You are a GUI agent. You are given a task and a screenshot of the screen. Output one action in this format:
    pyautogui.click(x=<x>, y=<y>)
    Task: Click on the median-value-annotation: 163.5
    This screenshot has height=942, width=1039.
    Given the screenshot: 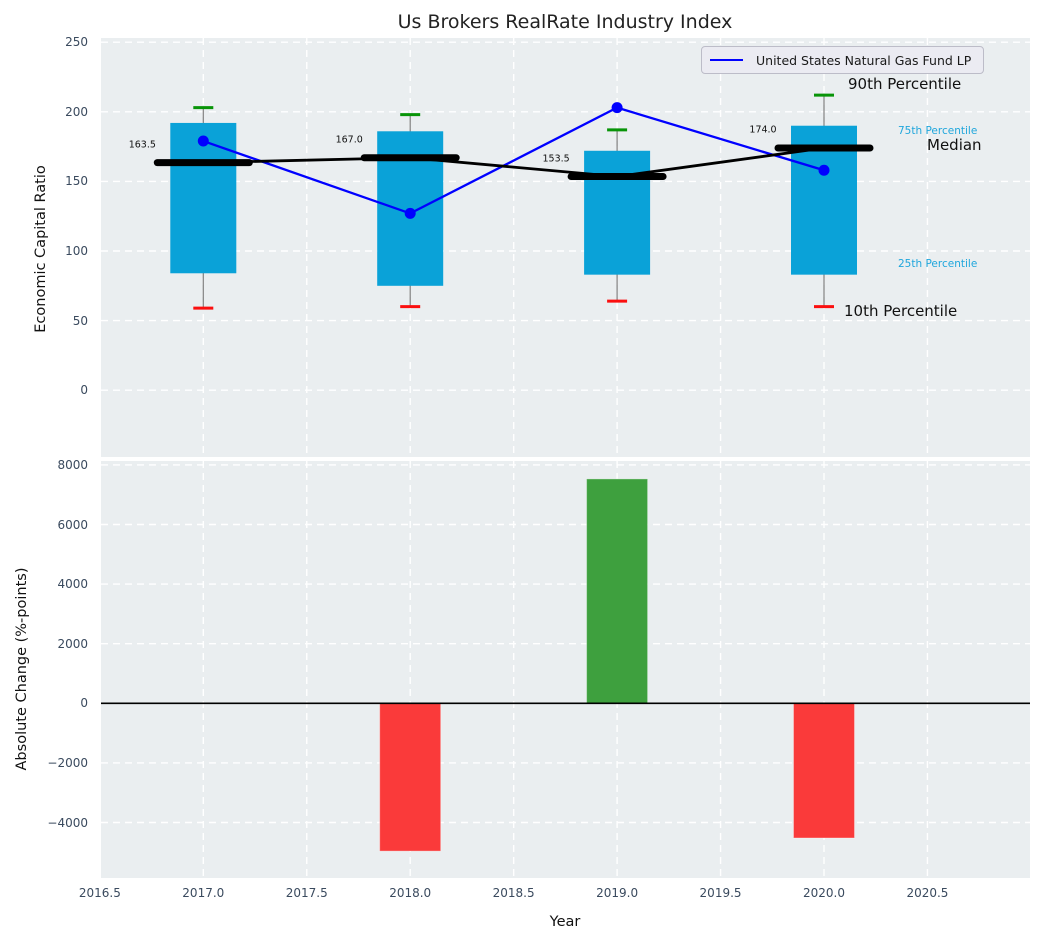 What is the action you would take?
    pyautogui.click(x=142, y=145)
    